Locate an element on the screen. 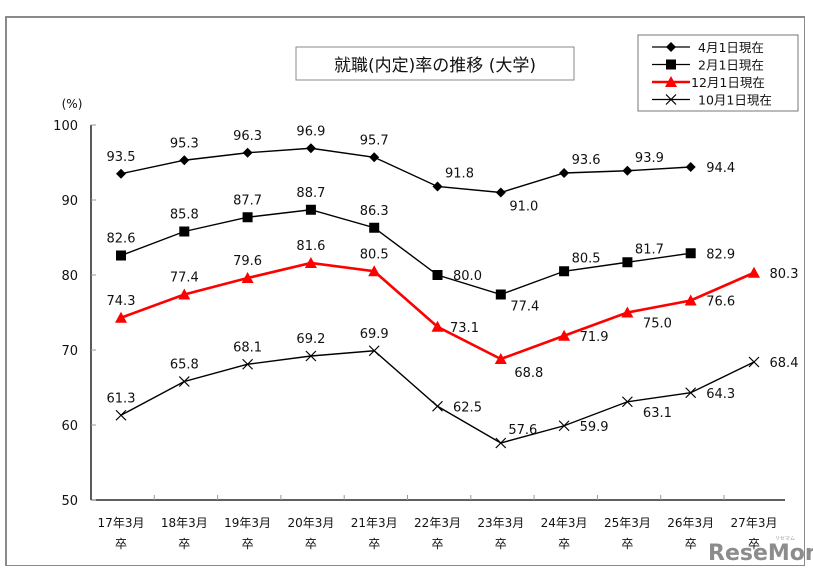 This screenshot has height=575, width=813. resemom-logo: ReseMom リセマム is located at coordinates (760, 551).